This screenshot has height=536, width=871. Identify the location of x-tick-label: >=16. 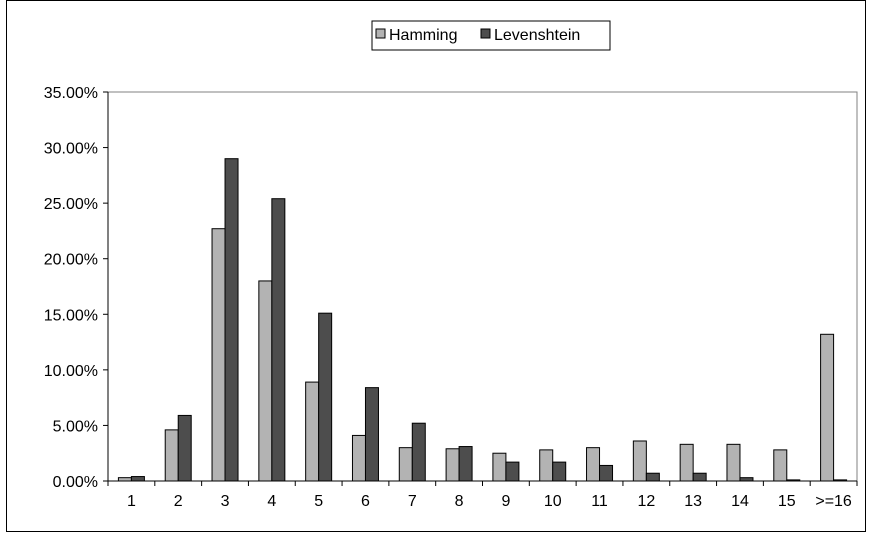
(833, 501).